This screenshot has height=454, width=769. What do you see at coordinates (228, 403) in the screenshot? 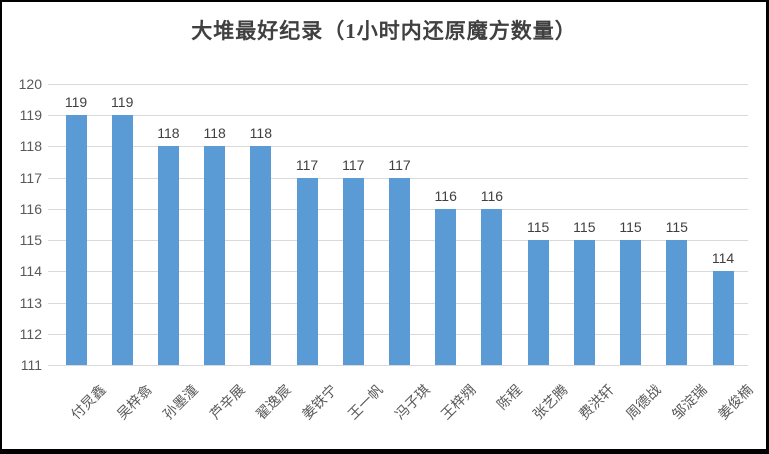
I see `category-label: 芦辛展` at bounding box center [228, 403].